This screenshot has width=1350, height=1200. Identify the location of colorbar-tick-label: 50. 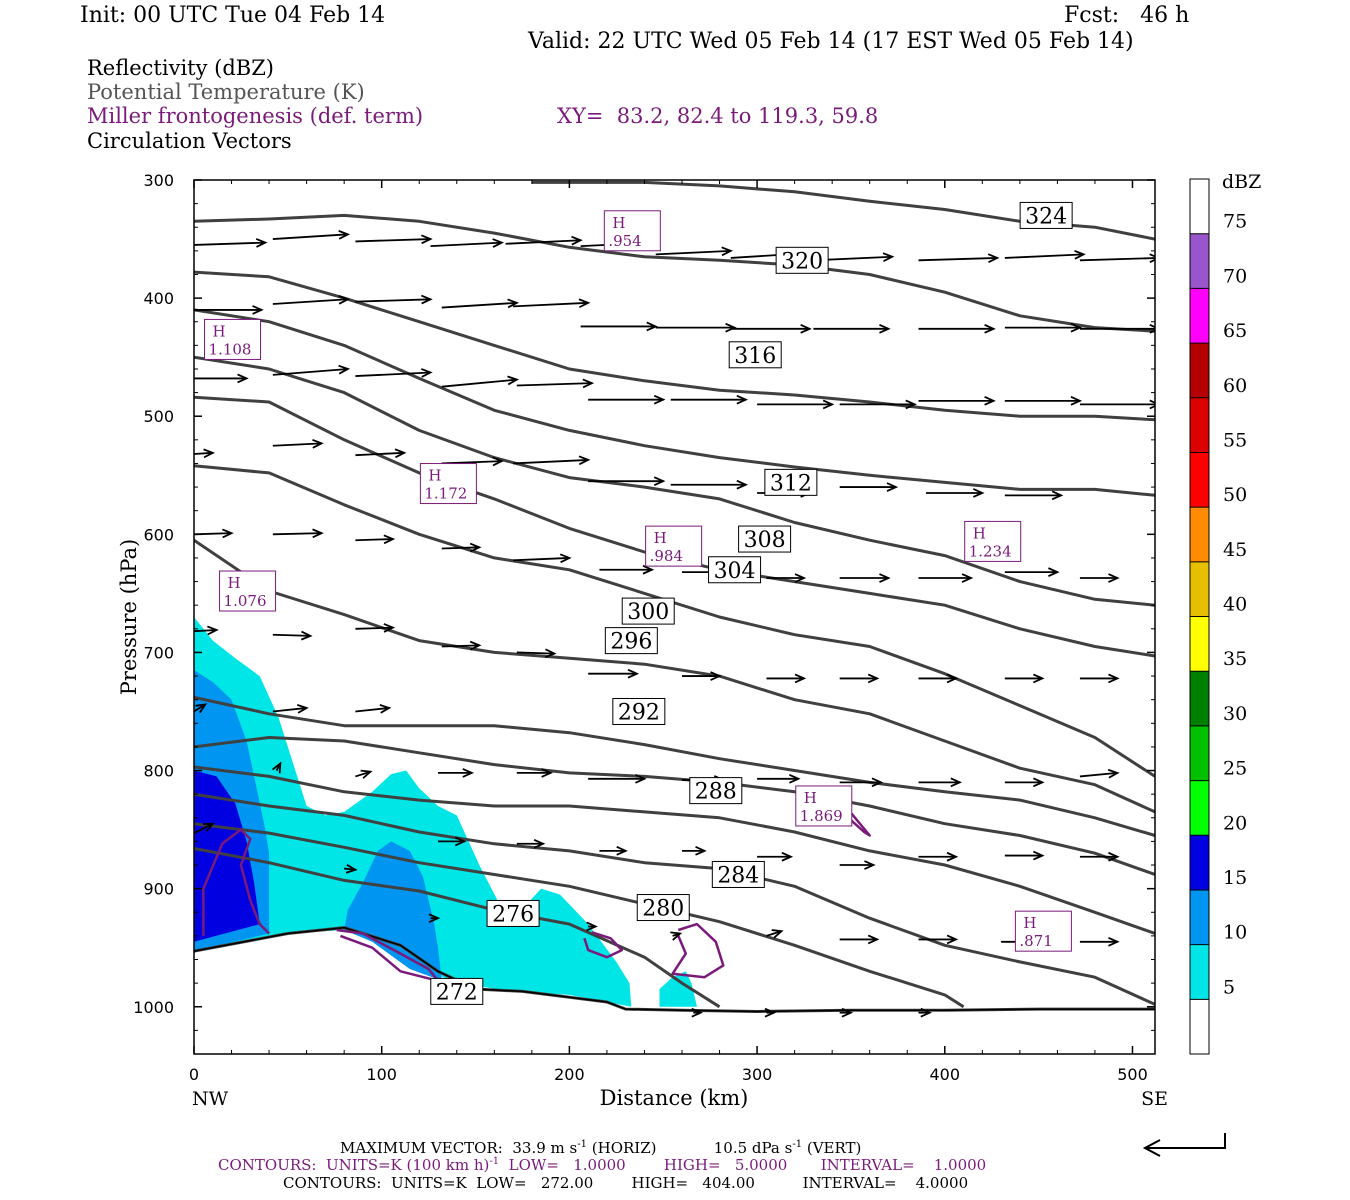
(1235, 495).